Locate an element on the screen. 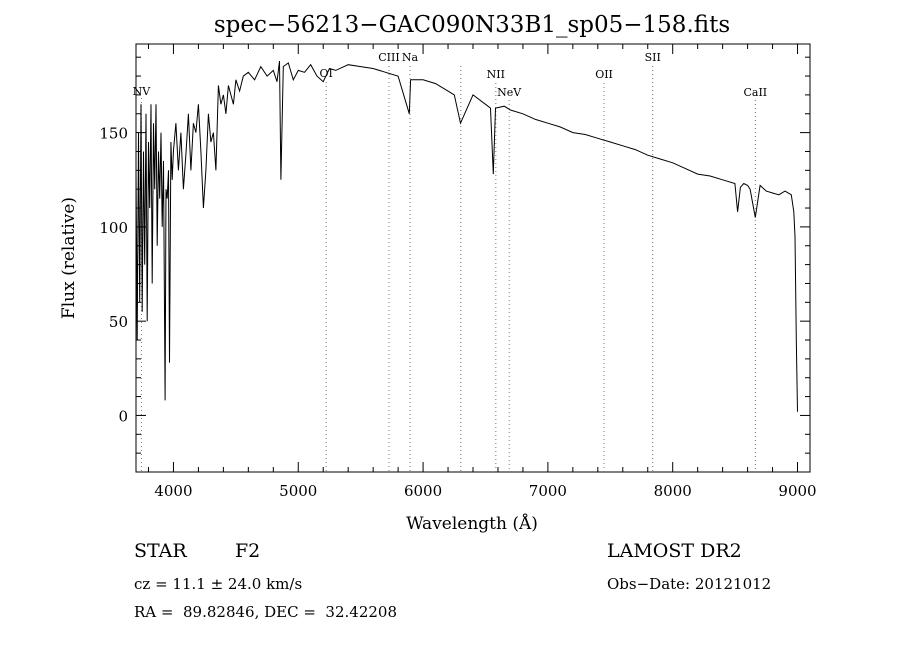 This screenshot has height=650, width=900. line-label-nev: NeV is located at coordinates (509, 92).